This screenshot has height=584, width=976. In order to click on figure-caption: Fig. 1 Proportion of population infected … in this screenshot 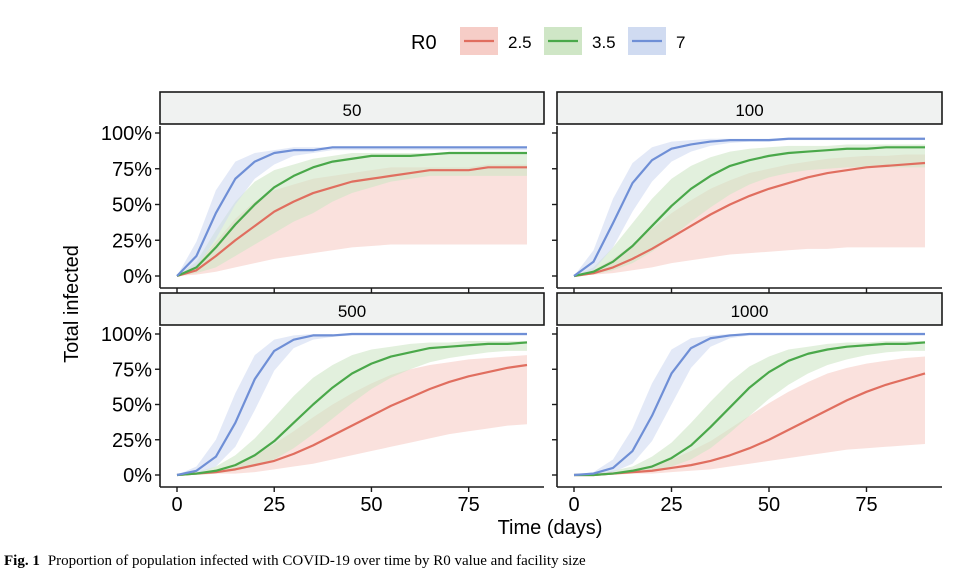, I will do `click(295, 561)`.